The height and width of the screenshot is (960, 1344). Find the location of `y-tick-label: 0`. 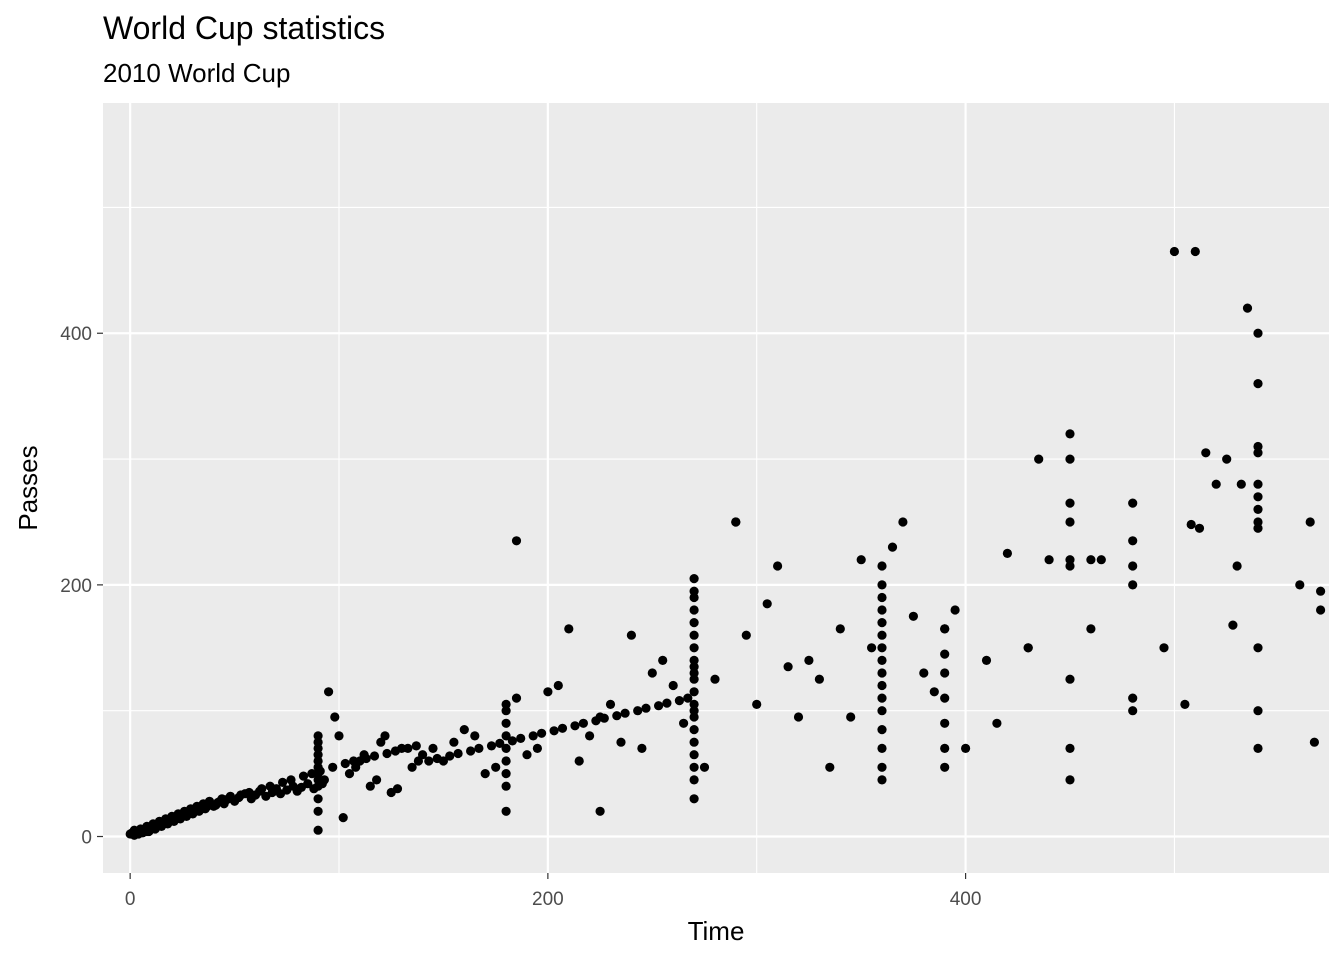

y-tick-label: 0 is located at coordinates (86, 838).